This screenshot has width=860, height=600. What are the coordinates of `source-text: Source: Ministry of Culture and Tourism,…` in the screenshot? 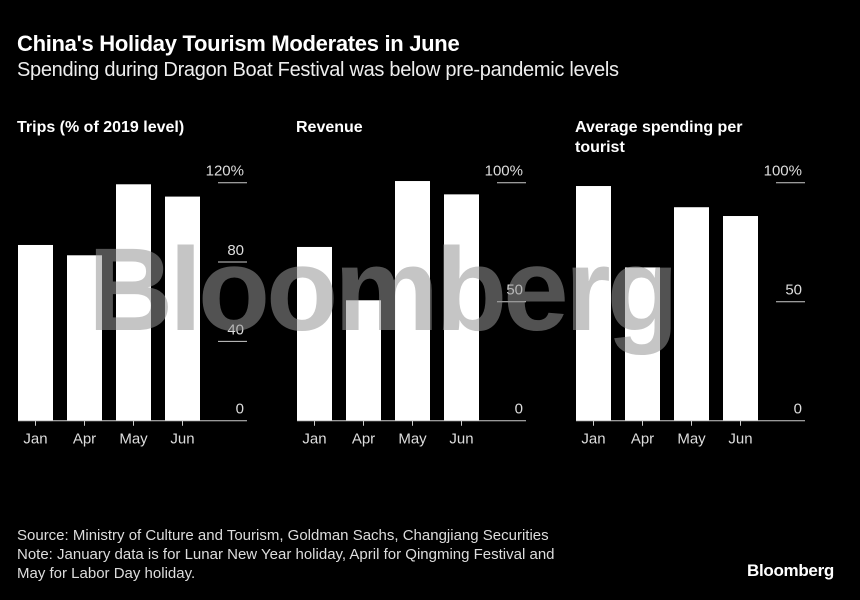 It's located at (283, 535).